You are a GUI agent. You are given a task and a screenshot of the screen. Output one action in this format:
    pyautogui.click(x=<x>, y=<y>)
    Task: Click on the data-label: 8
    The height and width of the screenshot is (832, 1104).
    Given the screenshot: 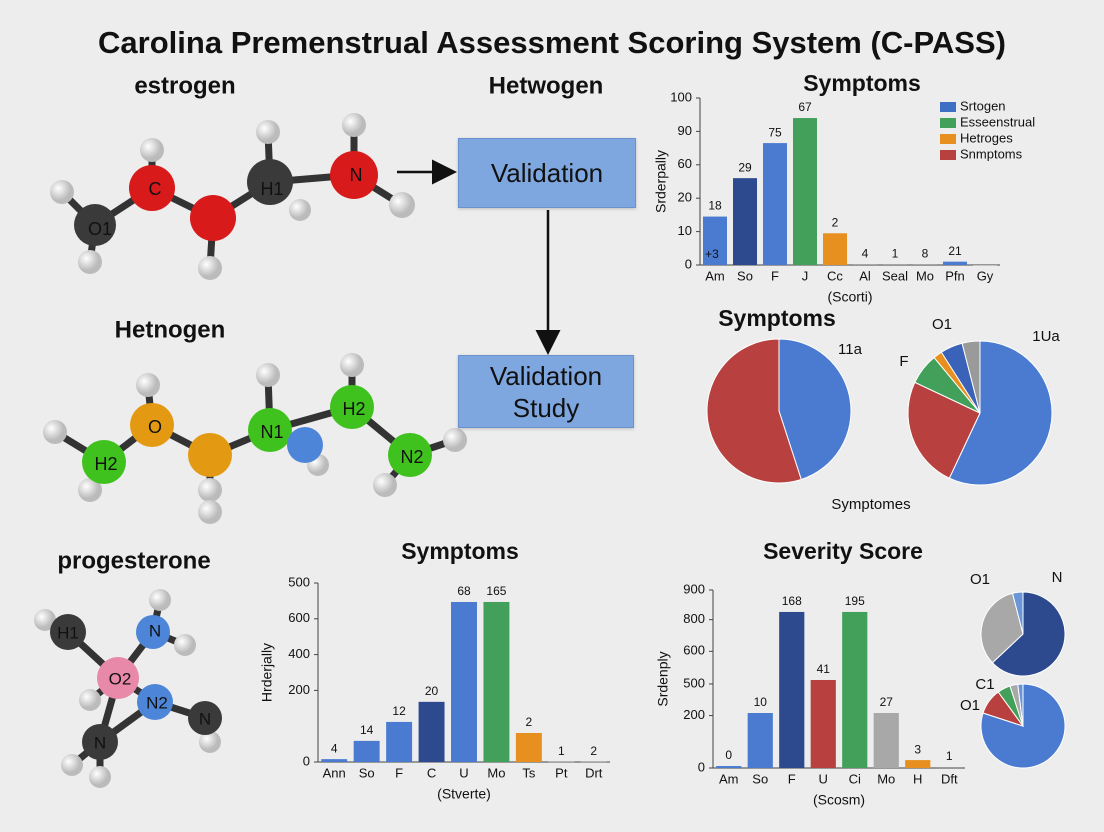 What is the action you would take?
    pyautogui.click(x=925, y=253)
    